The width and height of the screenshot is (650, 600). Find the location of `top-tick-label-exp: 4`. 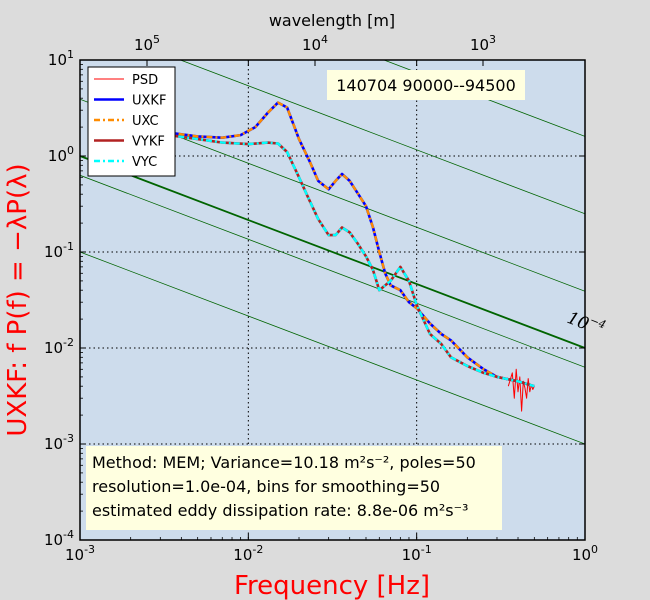

top-tick-label-exp: 4 is located at coordinates (324, 39).